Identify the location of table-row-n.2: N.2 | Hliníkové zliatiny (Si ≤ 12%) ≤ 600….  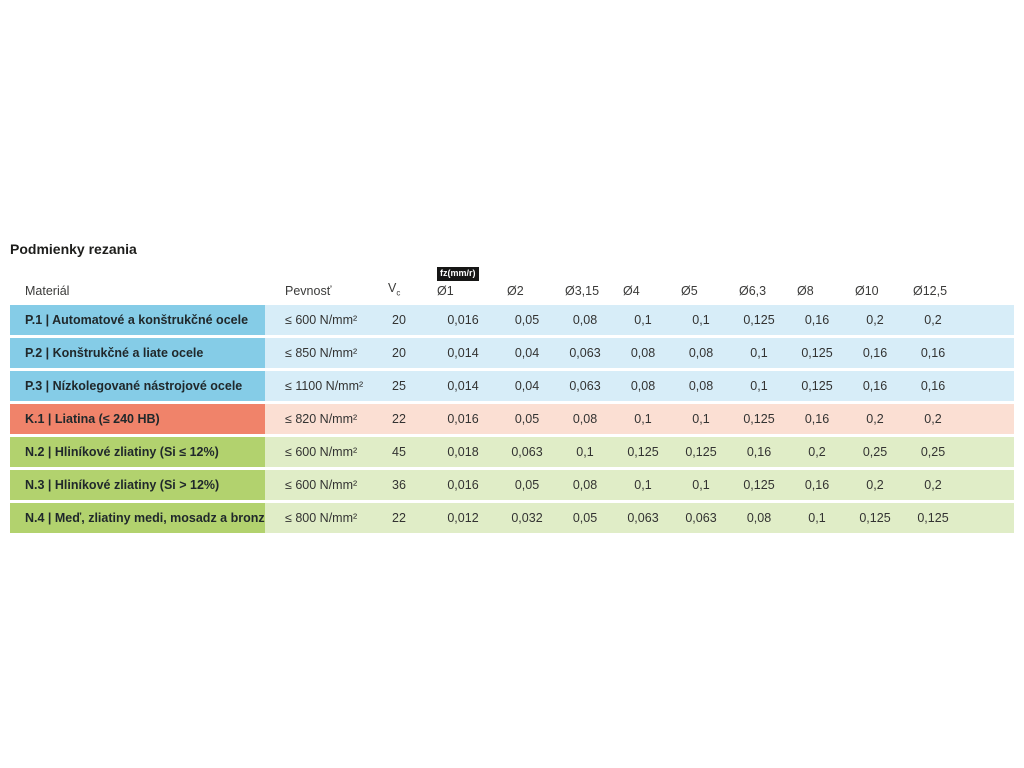
(512, 452).